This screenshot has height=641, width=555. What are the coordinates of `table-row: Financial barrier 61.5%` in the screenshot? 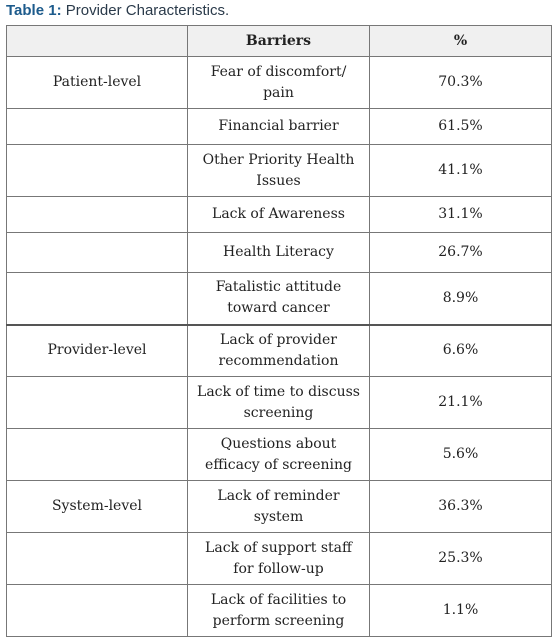 It's located at (279, 126).